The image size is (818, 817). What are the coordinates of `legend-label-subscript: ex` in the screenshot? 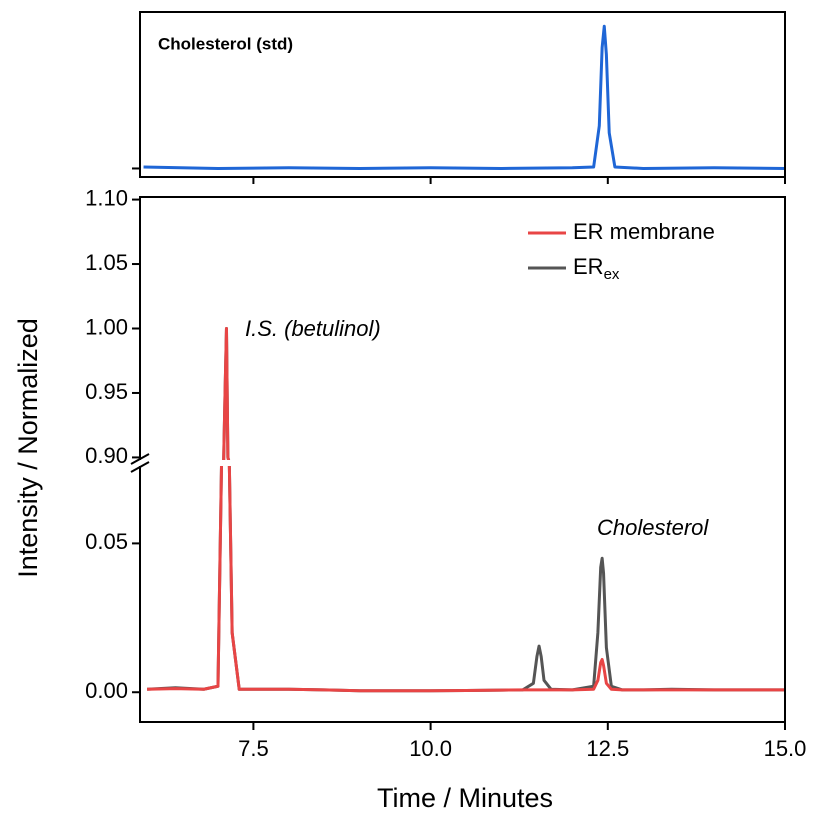 It's located at (612, 274).